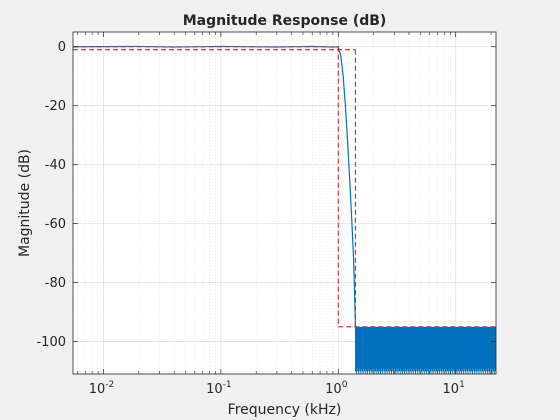 This screenshot has height=420, width=560. I want to click on x-tick-label: 10¹, so click(454, 388).